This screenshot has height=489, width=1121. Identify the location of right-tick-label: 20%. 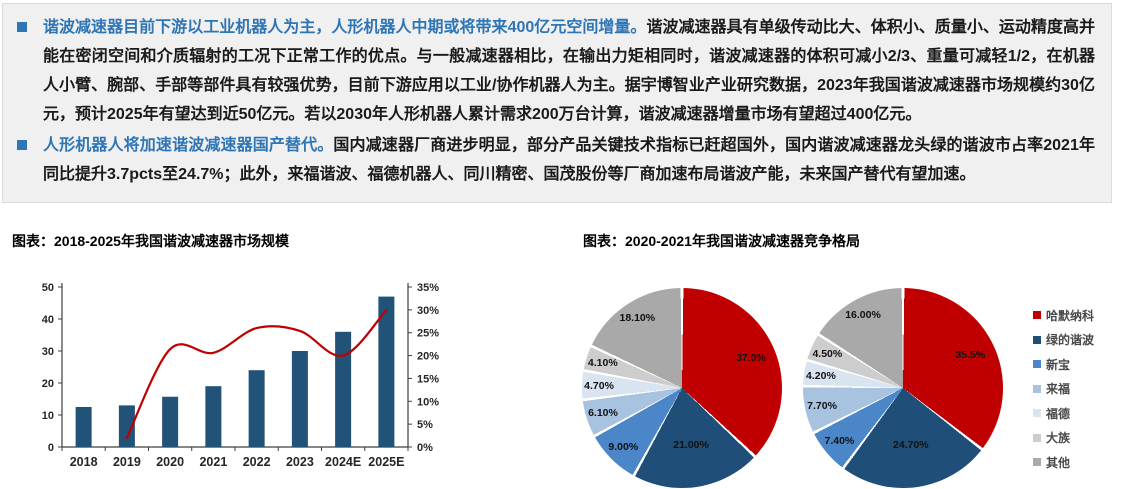
(428, 357).